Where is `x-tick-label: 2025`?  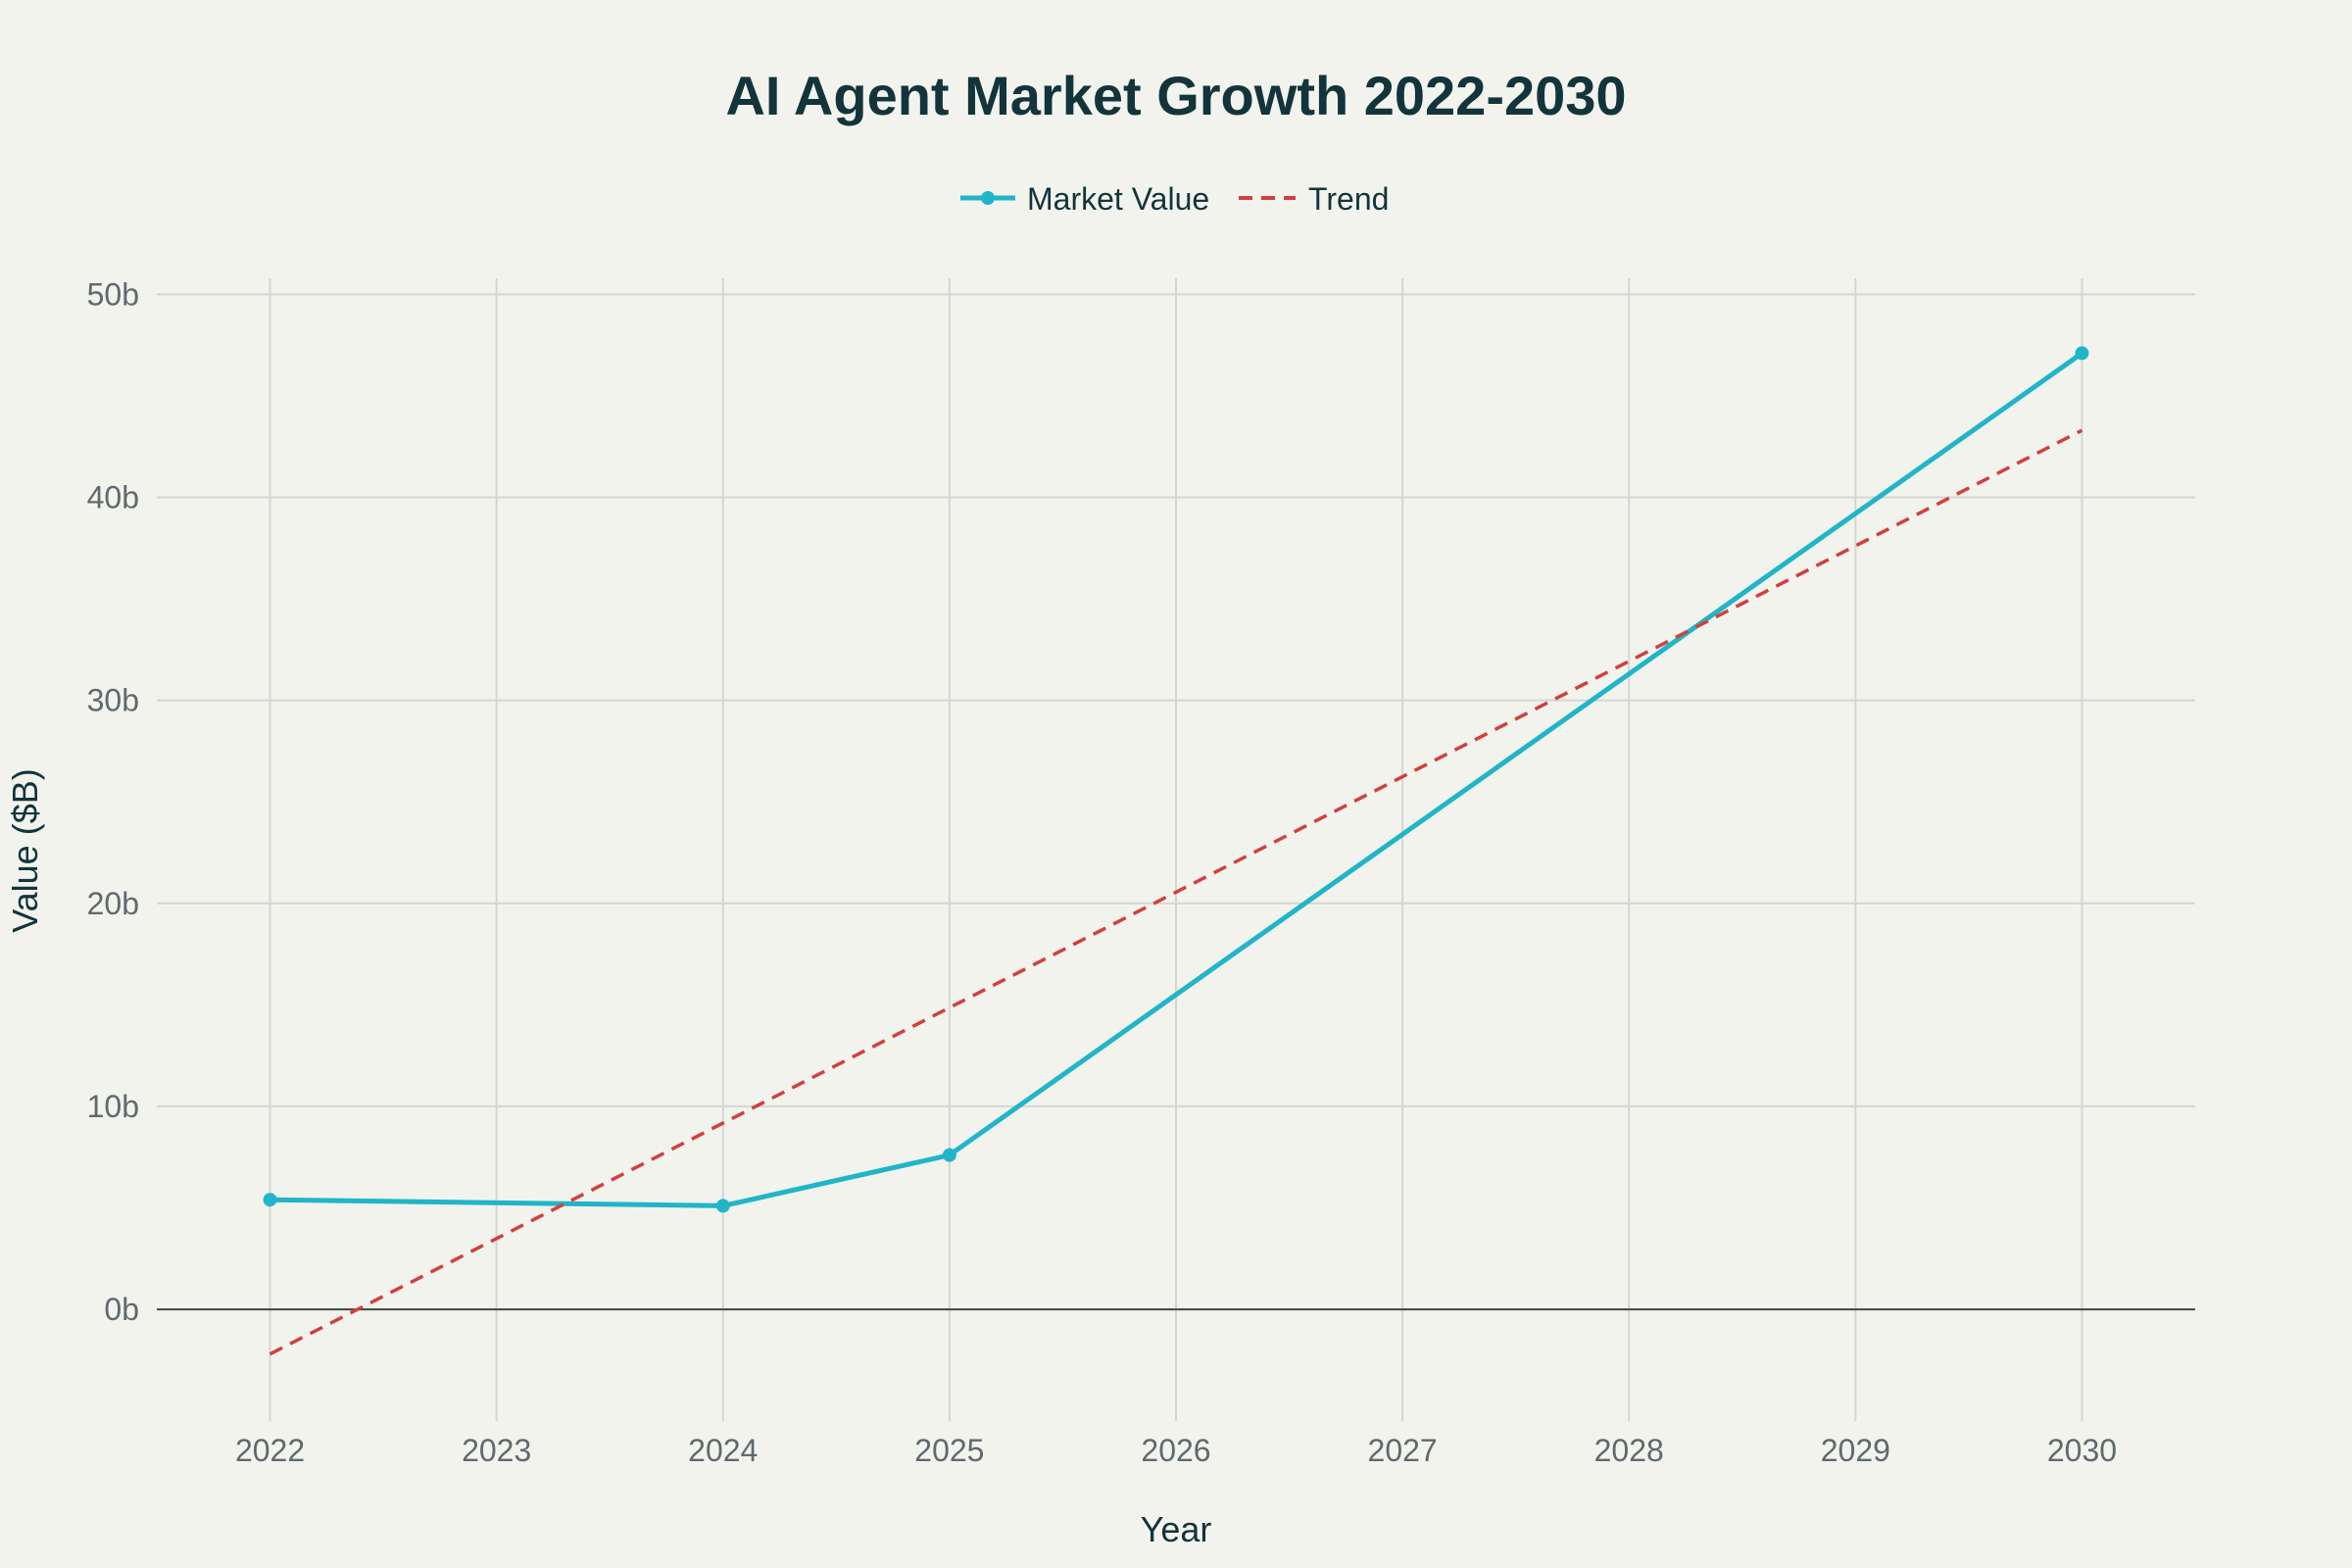
x-tick-label: 2025 is located at coordinates (949, 1450).